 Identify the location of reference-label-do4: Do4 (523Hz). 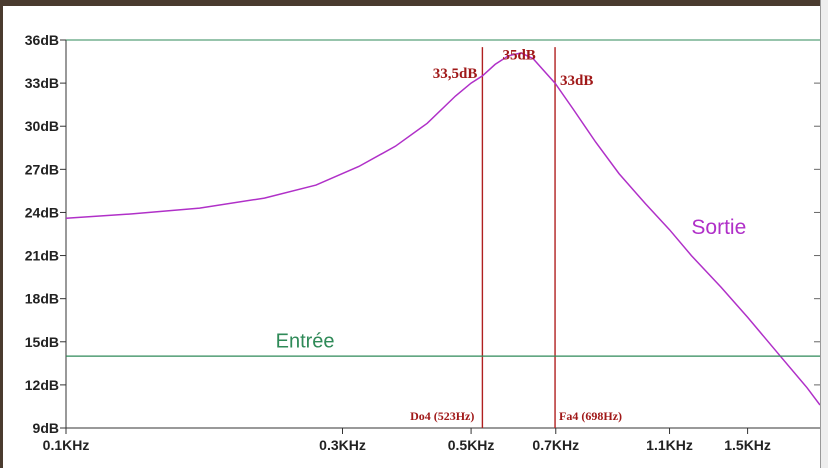
(442, 416).